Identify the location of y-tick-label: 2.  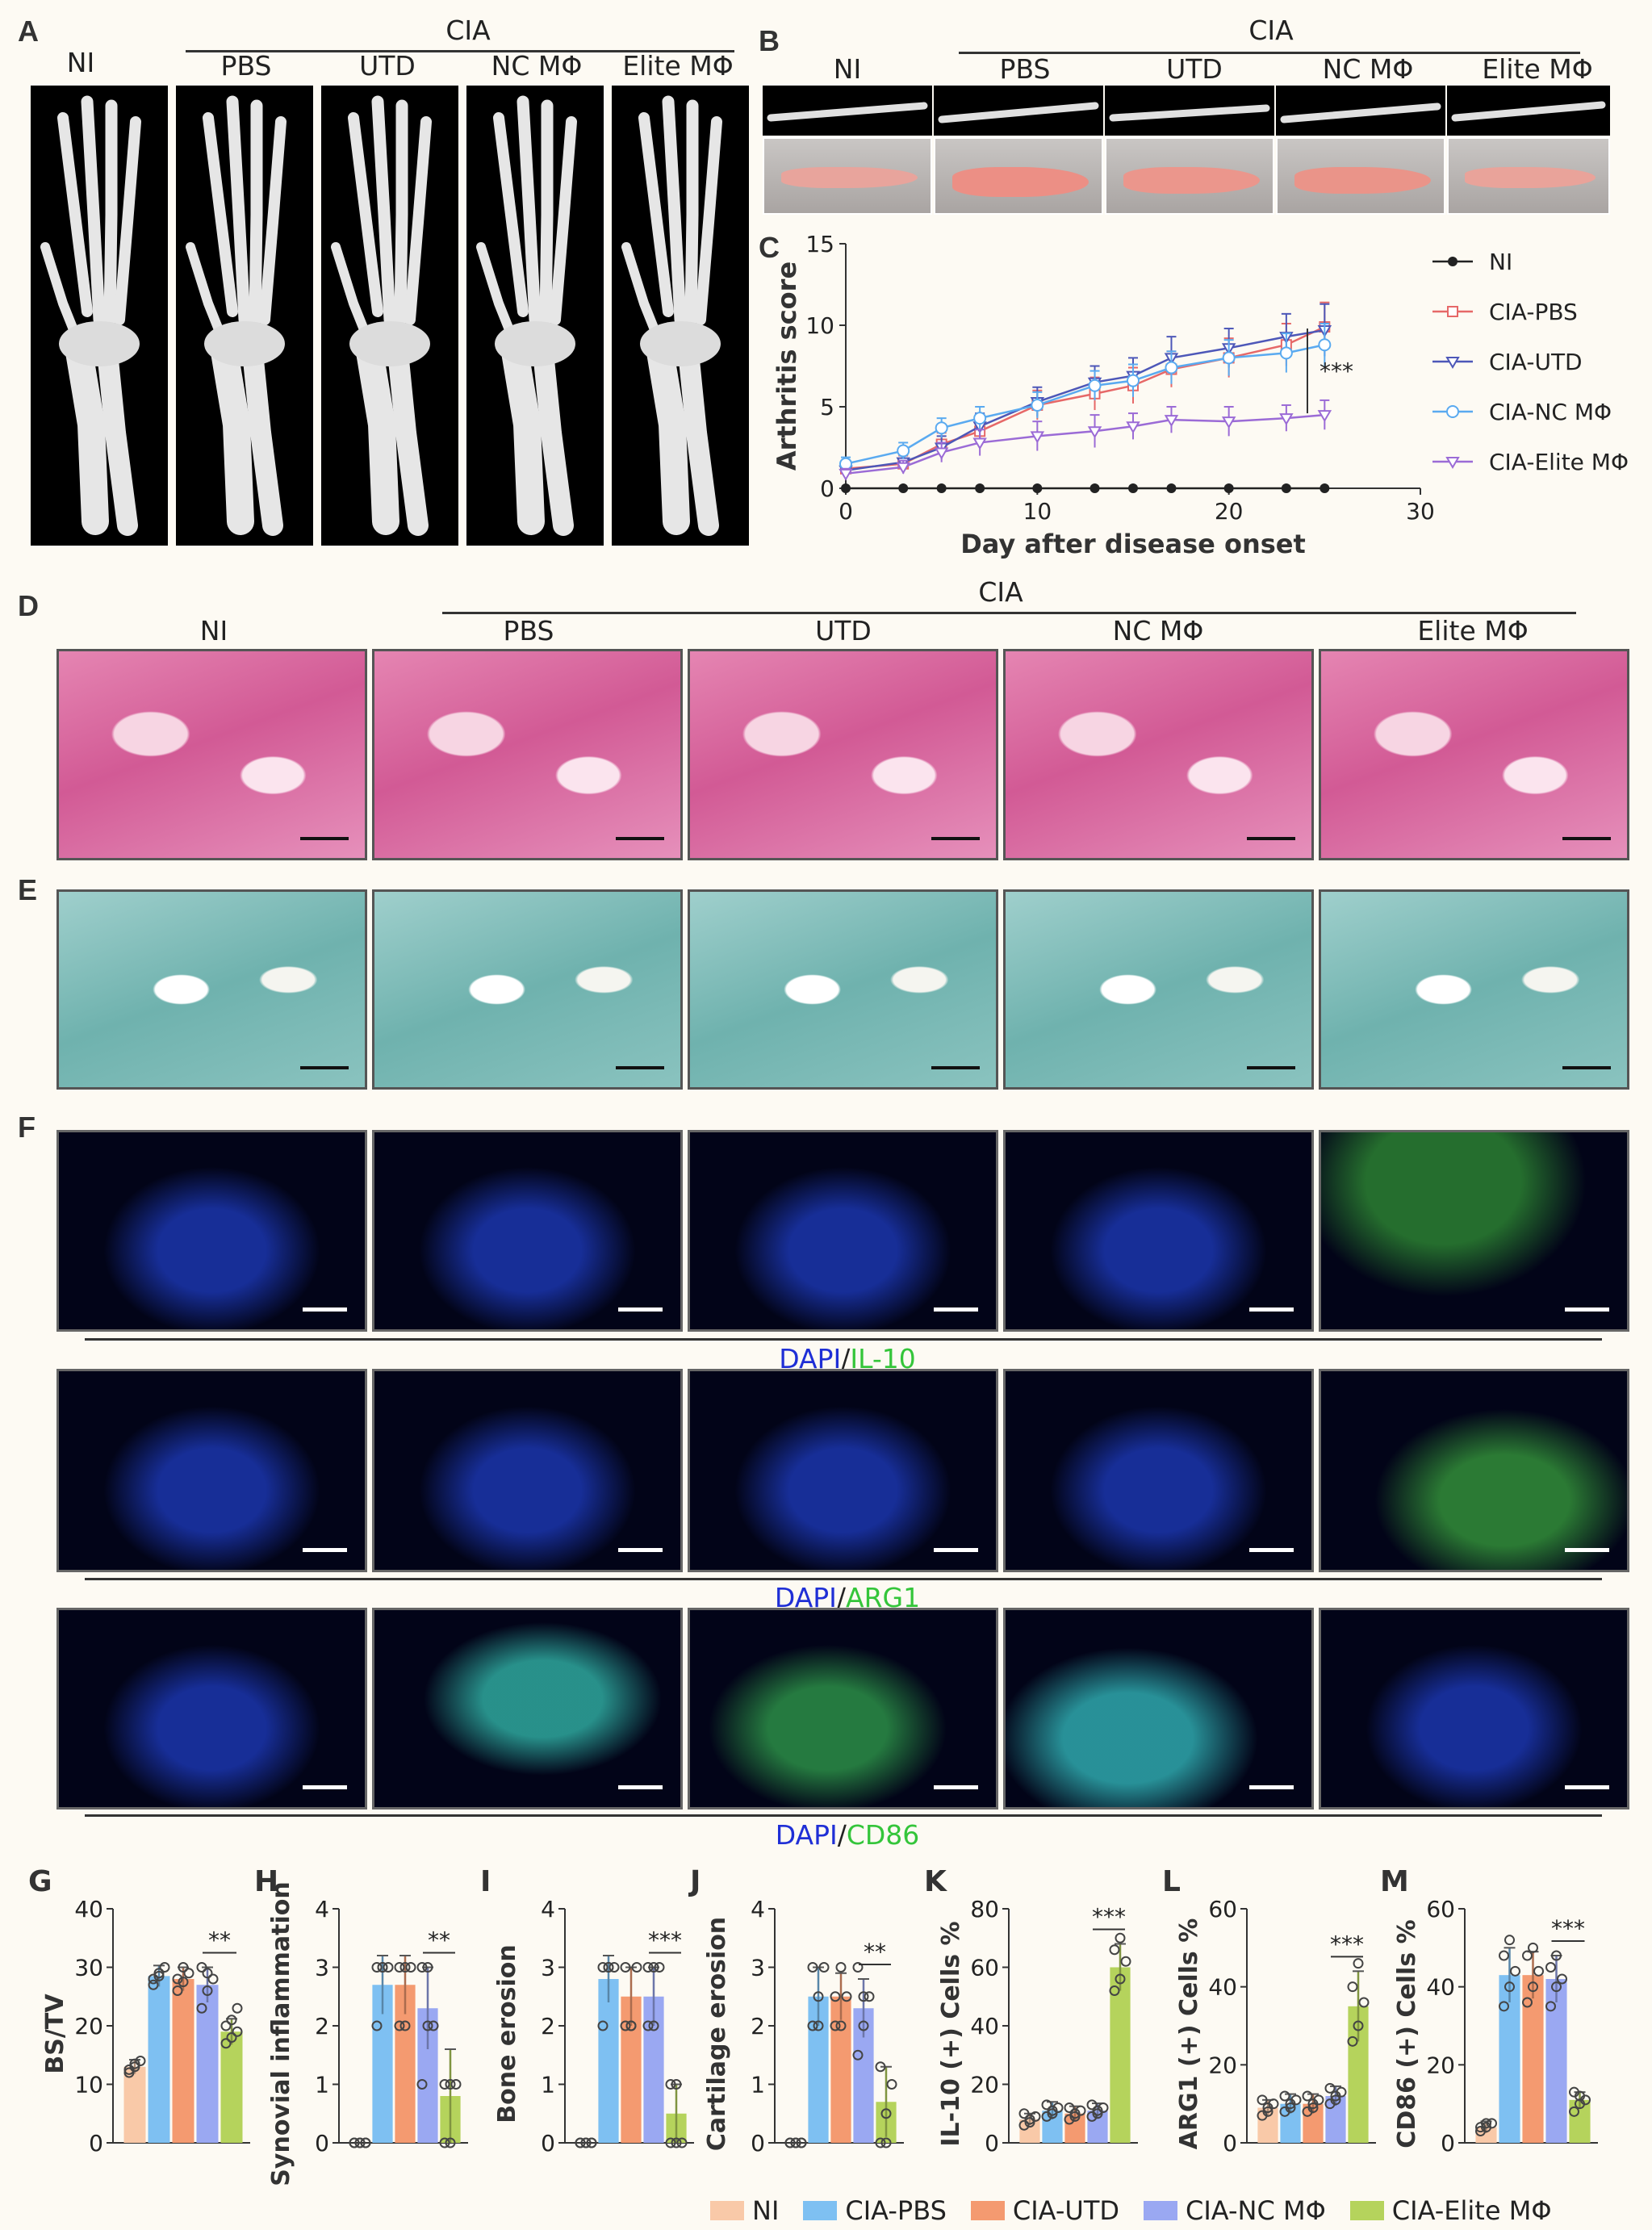
(322, 2026).